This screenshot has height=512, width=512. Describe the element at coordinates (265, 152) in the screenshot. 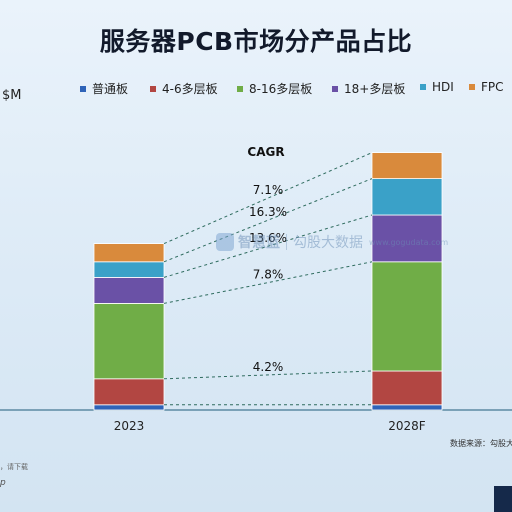

I see `cagr-title: CAGR` at that location.